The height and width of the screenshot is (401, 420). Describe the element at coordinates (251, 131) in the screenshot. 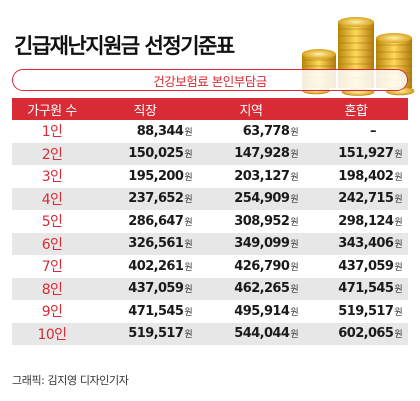

I see `regional-premium-cell: 63,778원` at that location.